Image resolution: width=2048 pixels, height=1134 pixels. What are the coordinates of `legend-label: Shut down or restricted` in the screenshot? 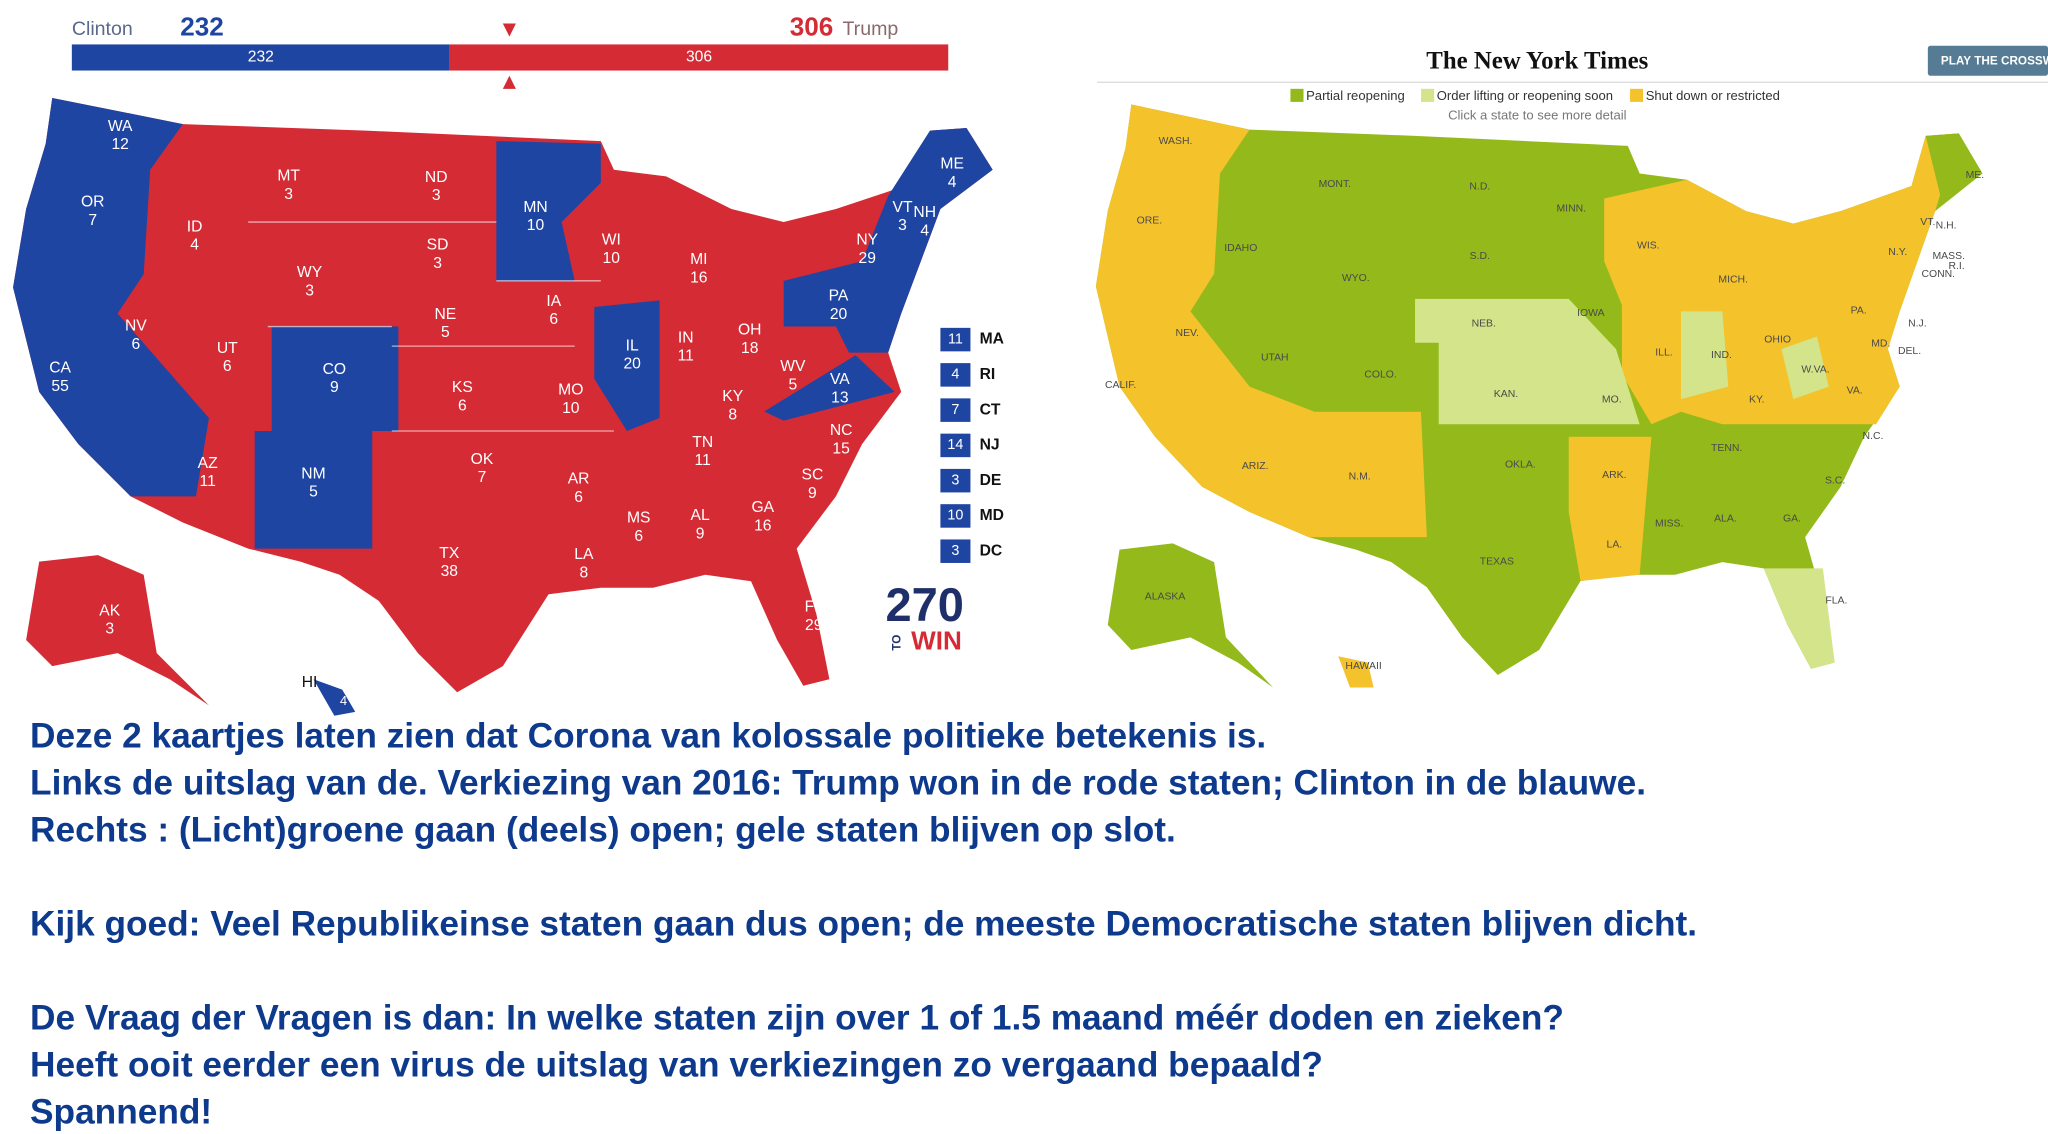 It's located at (1713, 95).